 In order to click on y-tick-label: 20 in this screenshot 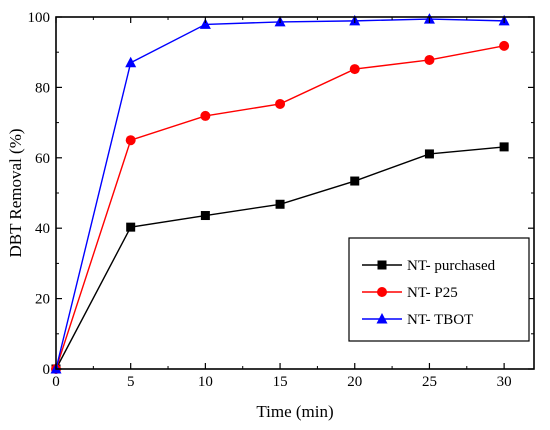, I will do `click(42, 300)`.